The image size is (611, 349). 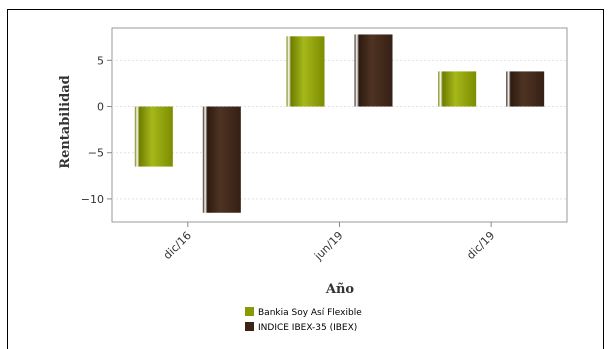 I want to click on y-tick-label: 0, so click(x=100, y=107).